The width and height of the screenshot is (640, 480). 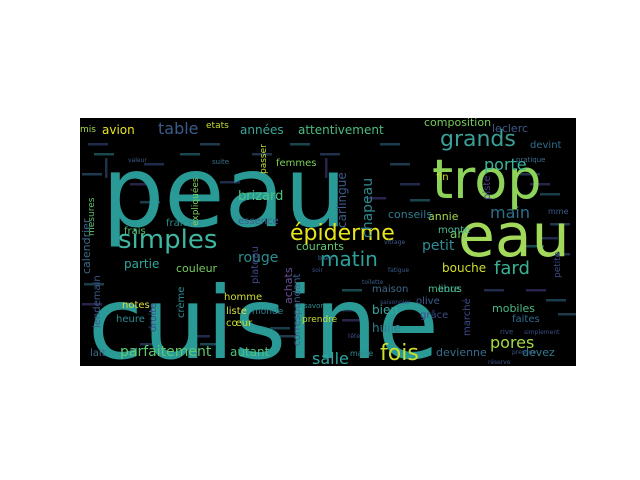 I want to click on word-69: correspondant, so click(x=297, y=310).